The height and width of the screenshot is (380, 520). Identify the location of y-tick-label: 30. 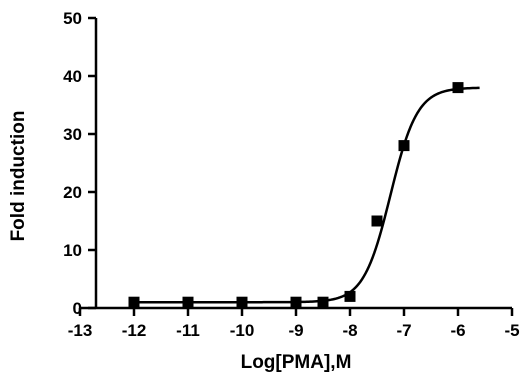
(72, 134).